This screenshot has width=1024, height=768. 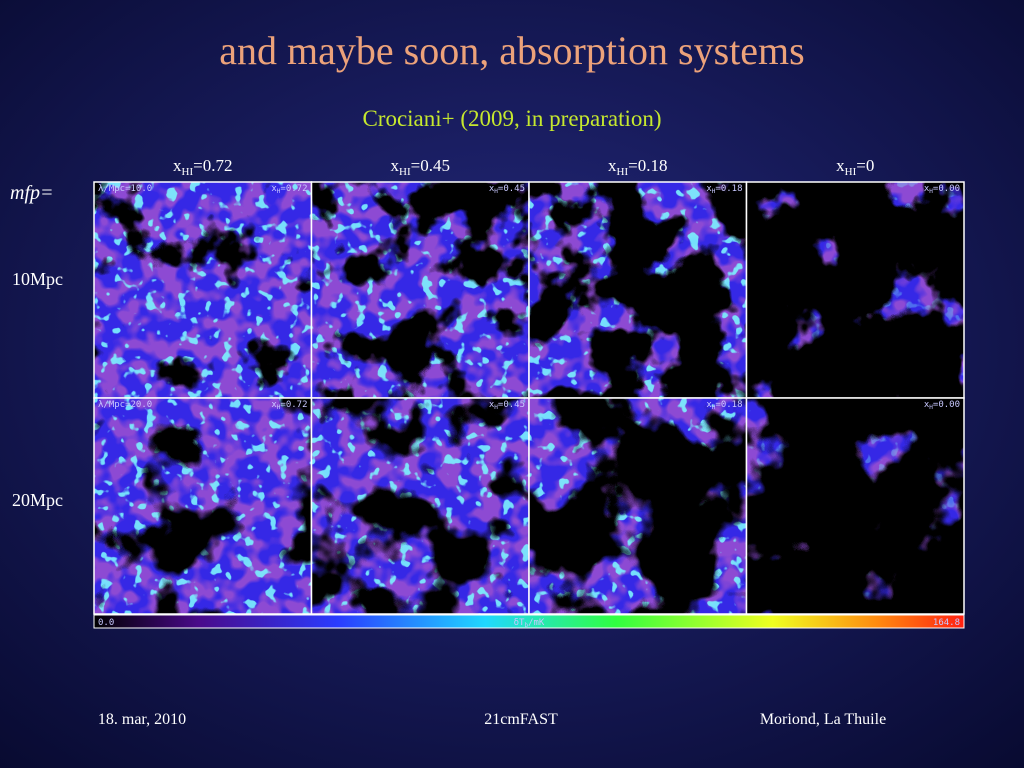 What do you see at coordinates (142, 719) in the screenshot?
I see `footer-date: 18. mar, 2010` at bounding box center [142, 719].